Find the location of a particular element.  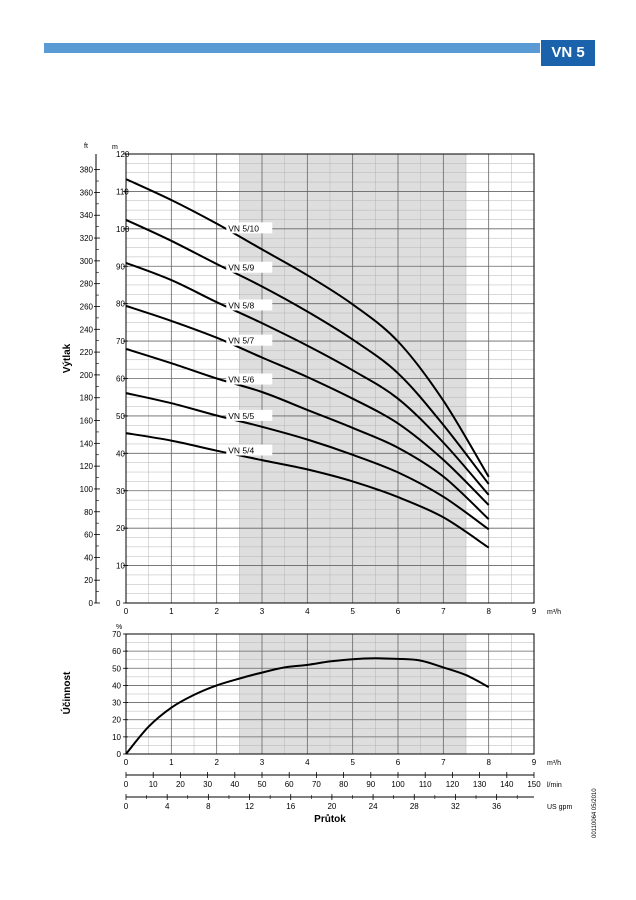

y-tick-label-ft: 280 is located at coordinates (87, 284).